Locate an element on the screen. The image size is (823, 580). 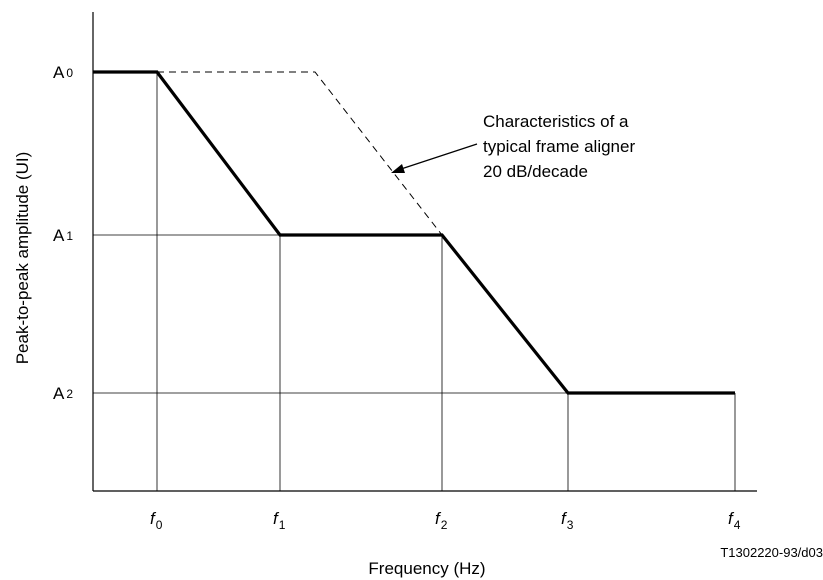
figure-reference: T1302220-93/d03 is located at coordinates (771, 552).